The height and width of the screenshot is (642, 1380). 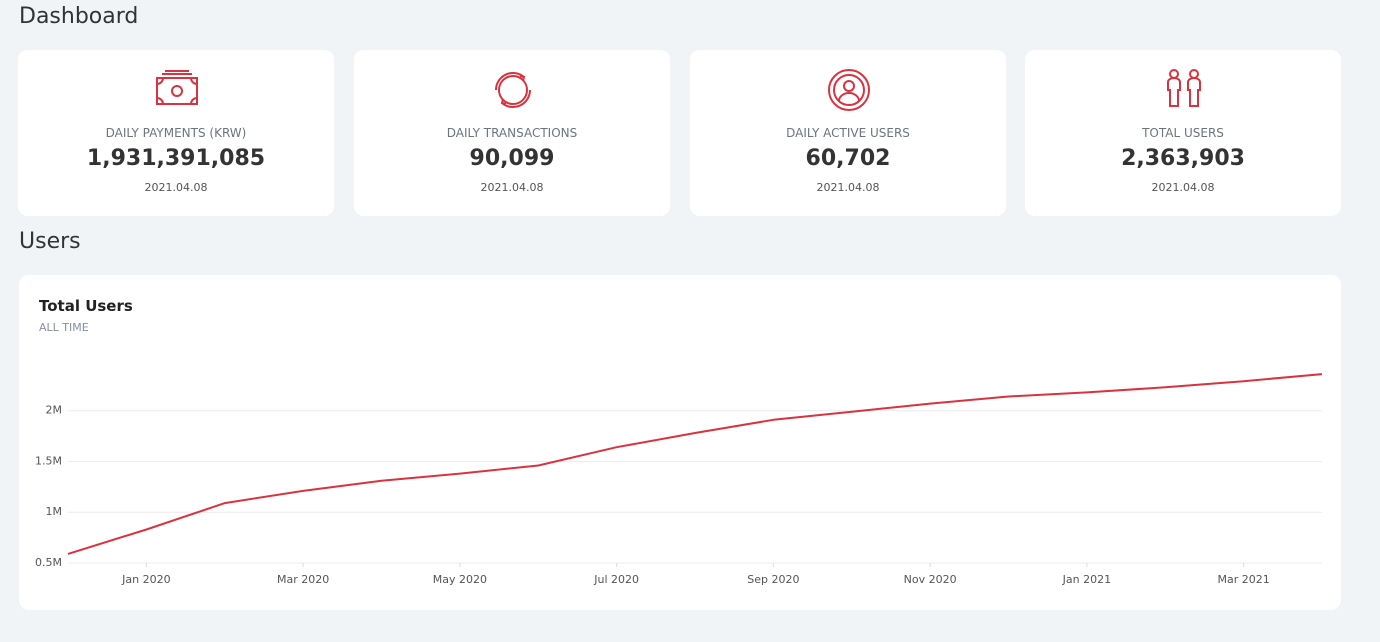 I want to click on card-value: 2,363,903, so click(x=1183, y=158).